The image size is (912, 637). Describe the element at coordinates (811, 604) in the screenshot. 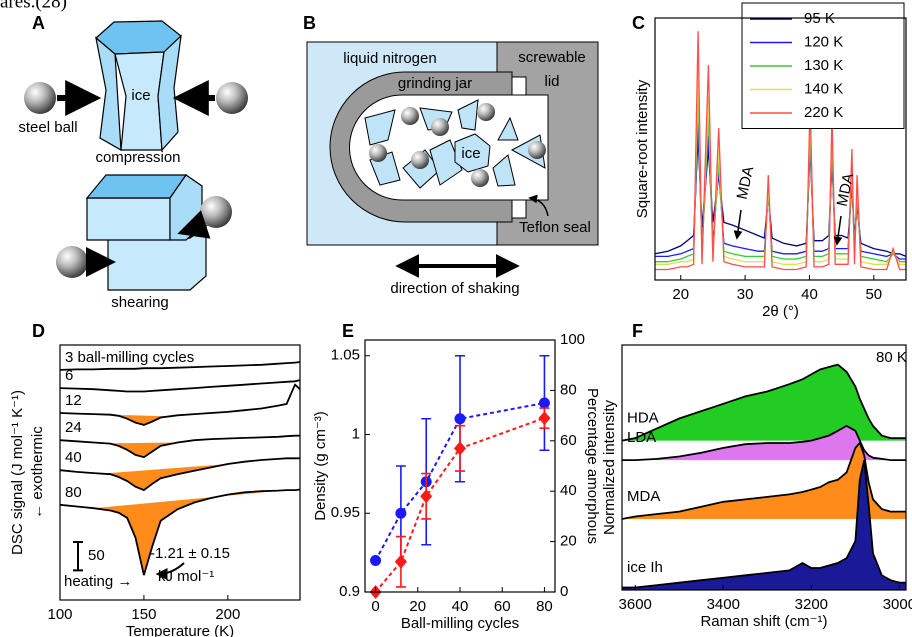

I see `x-tick-label: 3200` at that location.